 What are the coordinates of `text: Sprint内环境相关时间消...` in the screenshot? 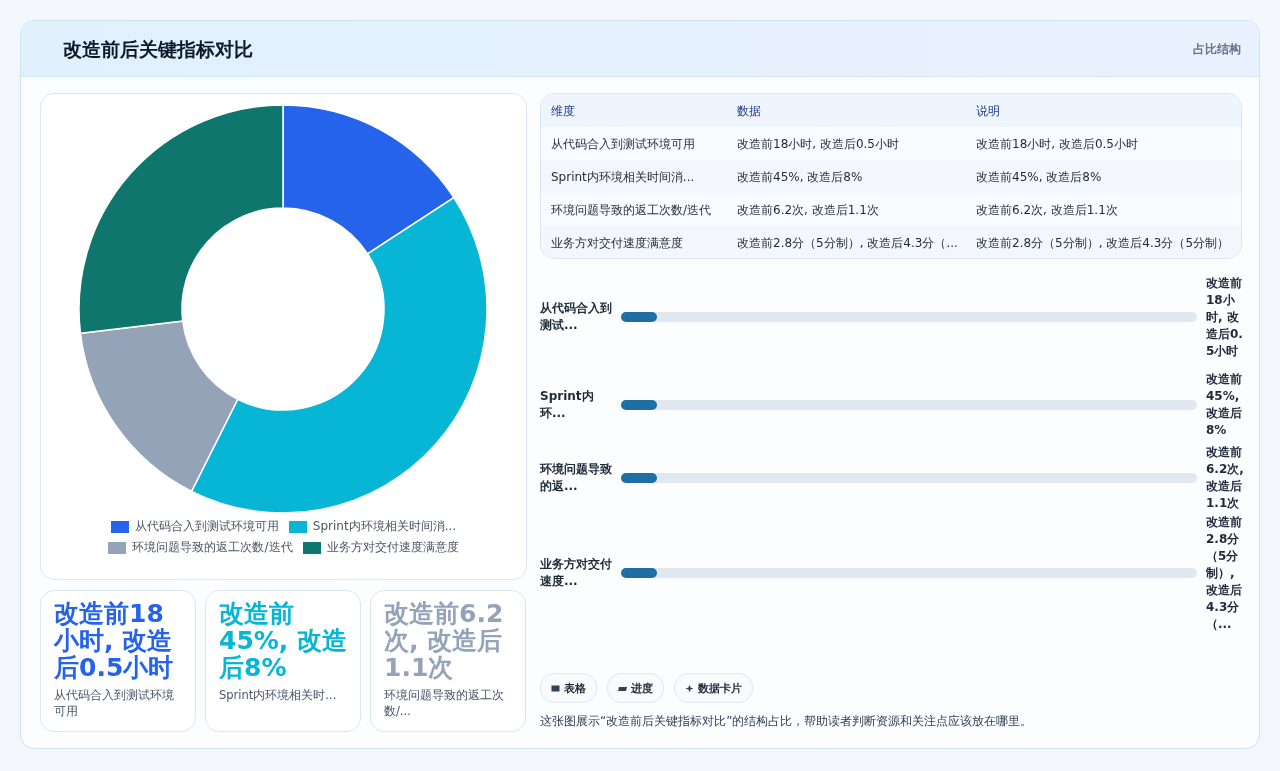 It's located at (623, 177).